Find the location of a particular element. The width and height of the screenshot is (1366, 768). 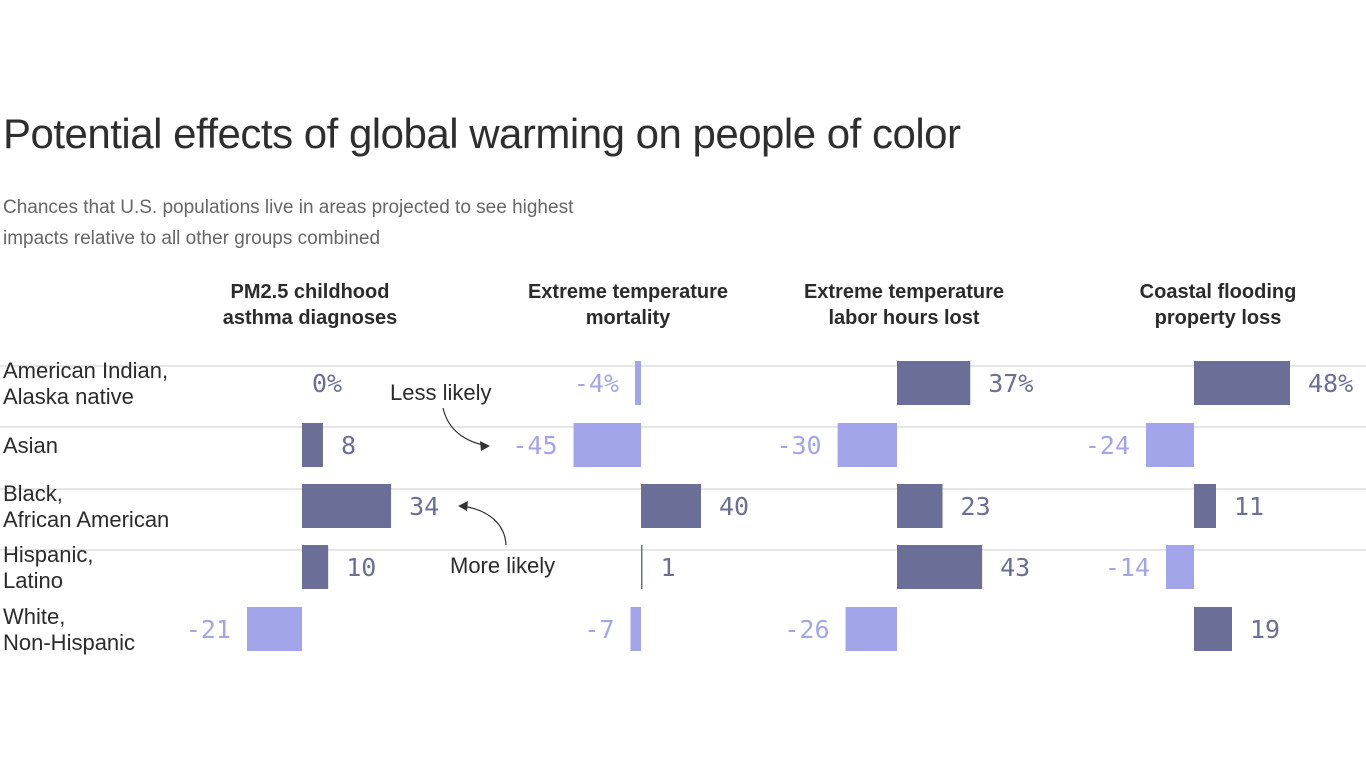

data-label: -7 is located at coordinates (599, 629).